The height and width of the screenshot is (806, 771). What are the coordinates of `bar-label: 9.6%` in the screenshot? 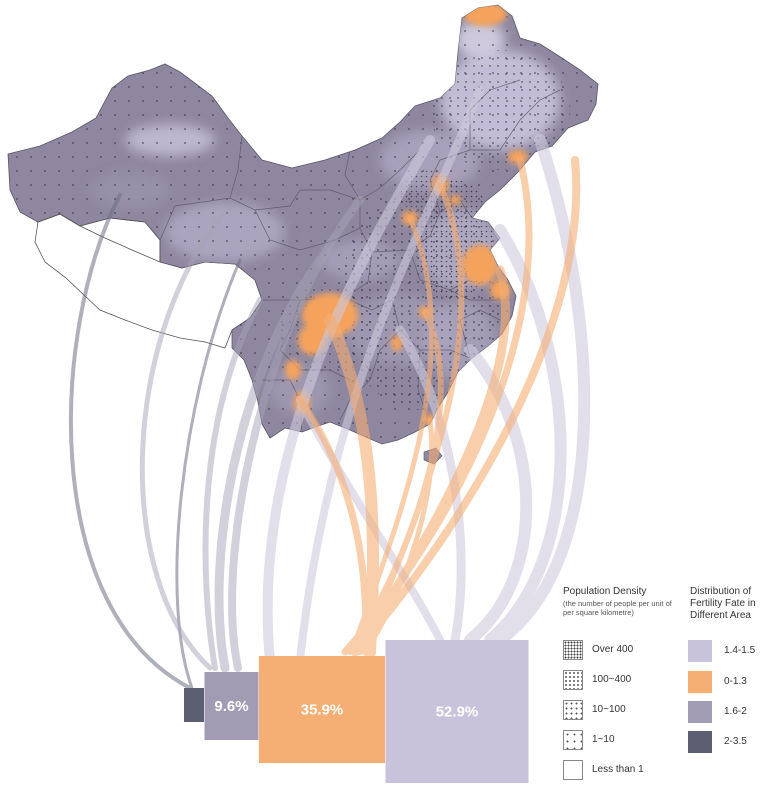 It's located at (231, 706).